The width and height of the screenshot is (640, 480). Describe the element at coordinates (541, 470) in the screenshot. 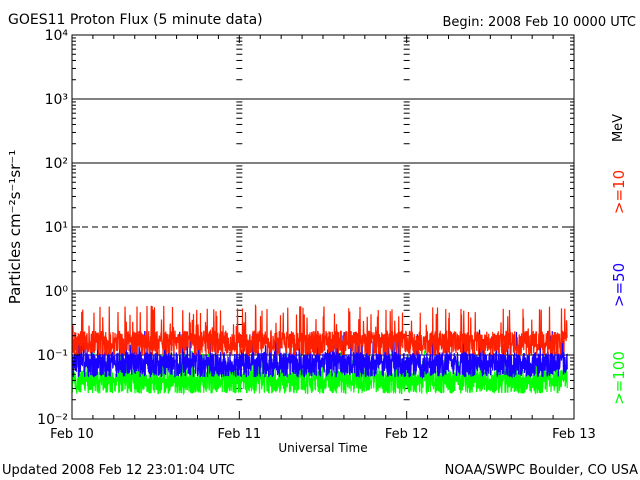

I see `source-credit: NOAA/SWPC Boulder, CO USA` at that location.